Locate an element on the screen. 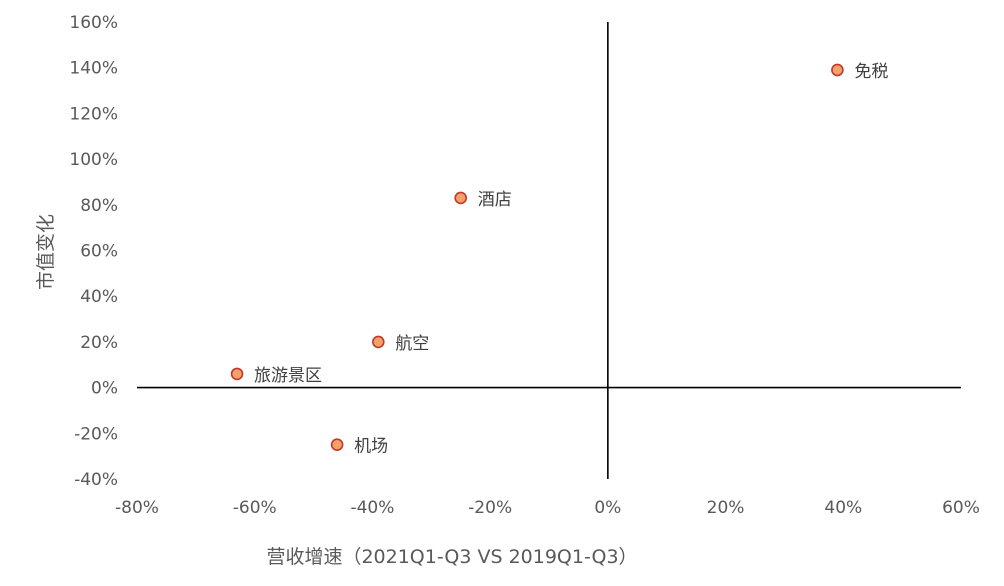 This screenshot has width=1004, height=586. y-tick-label: 0% is located at coordinates (104, 389).